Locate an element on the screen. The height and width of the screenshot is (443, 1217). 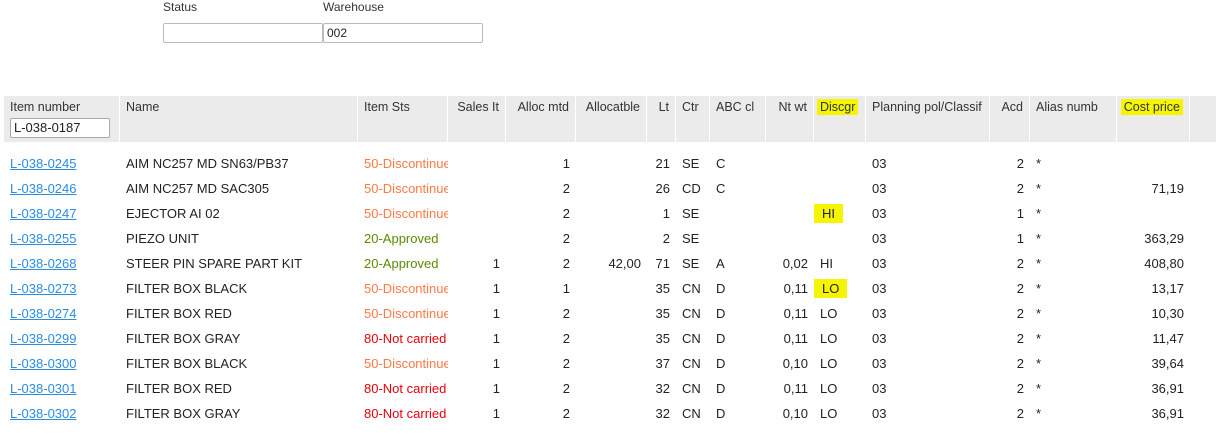
sts-value: 20-Approved is located at coordinates (401, 238).